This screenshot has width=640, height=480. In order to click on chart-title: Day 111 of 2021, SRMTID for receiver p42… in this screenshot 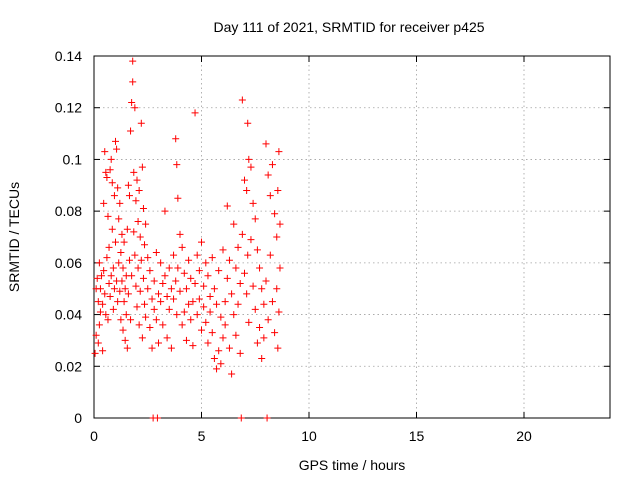, I will do `click(348, 27)`.